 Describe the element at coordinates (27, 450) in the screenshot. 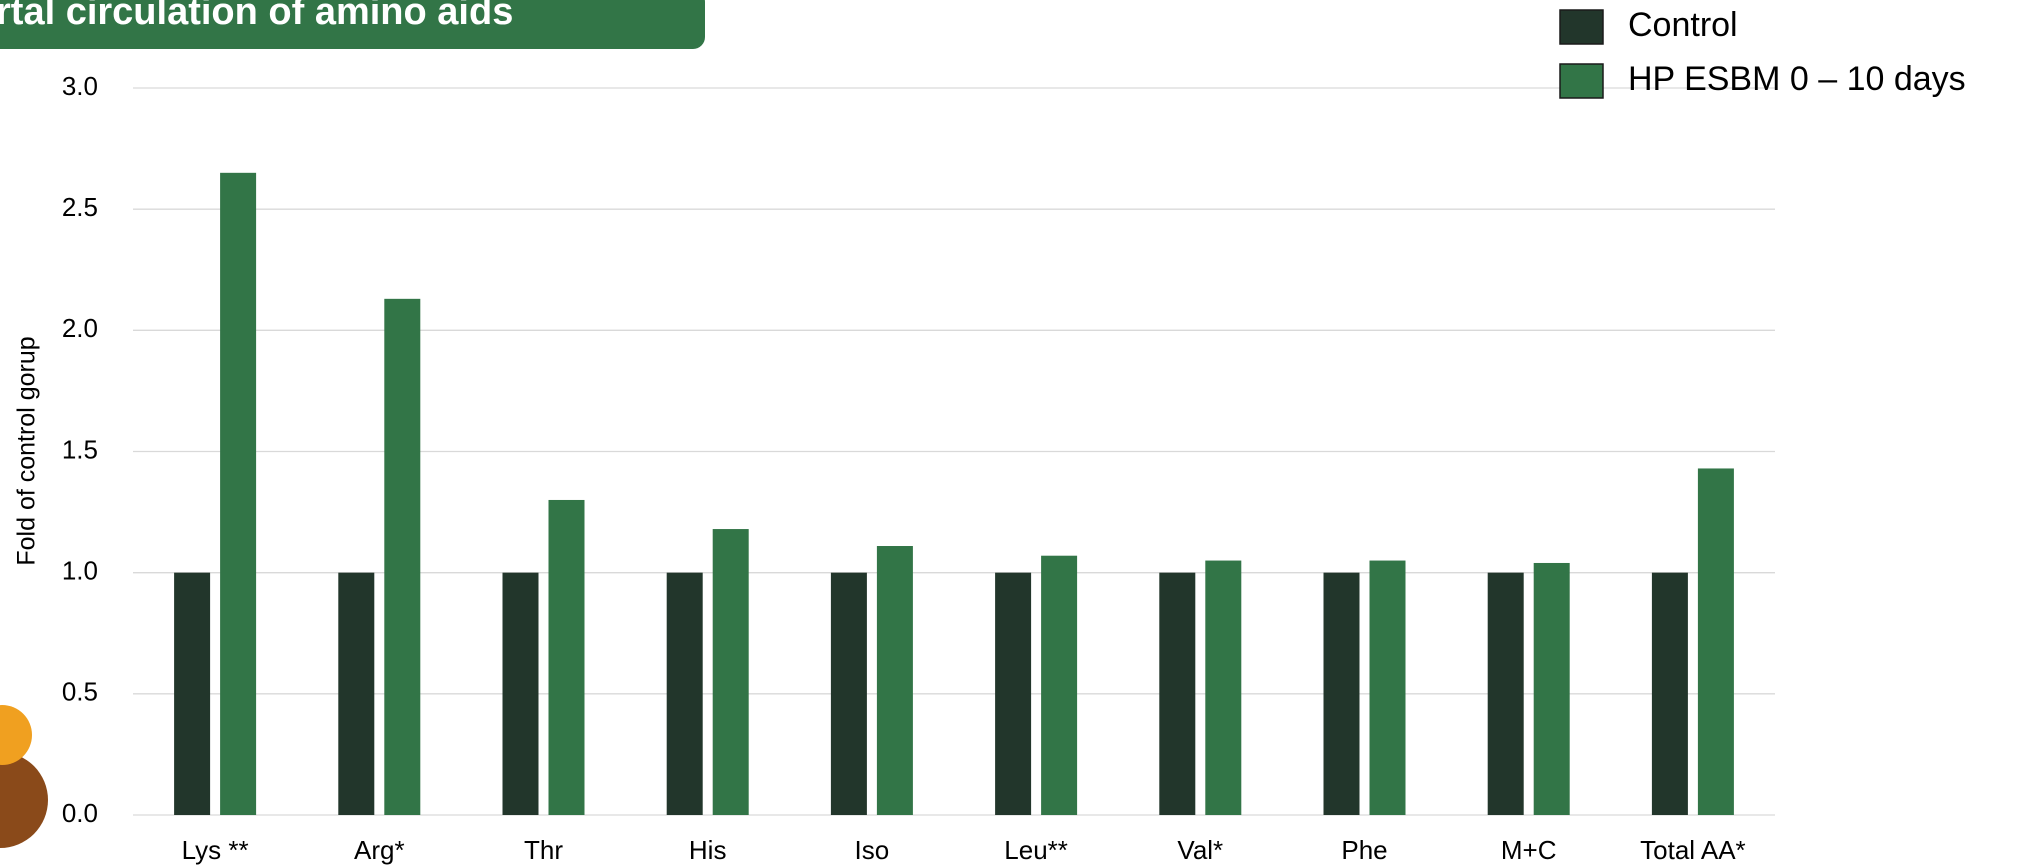

I see `y-axis-label: Fold of control gorup` at that location.